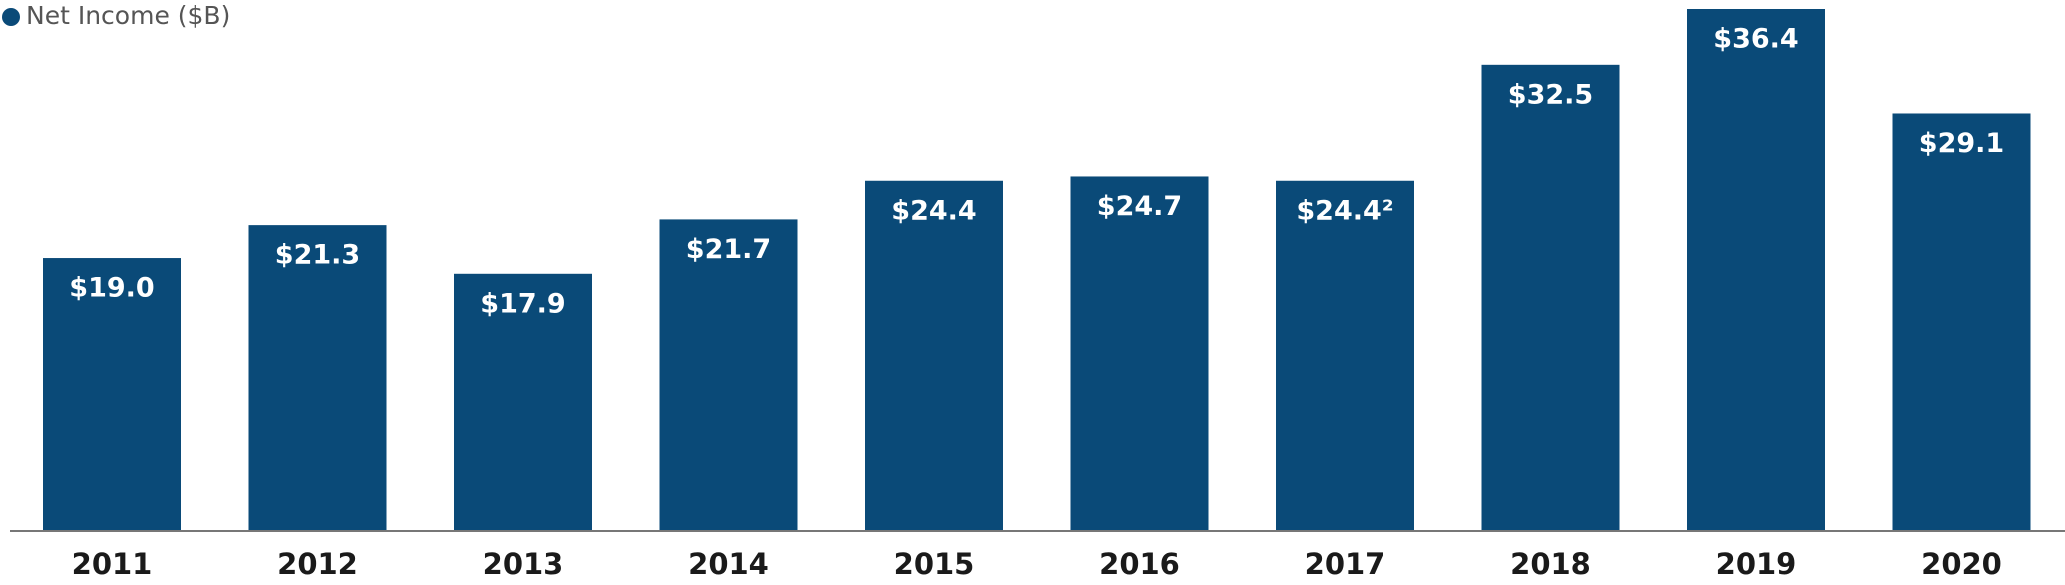  Describe the element at coordinates (1961, 143) in the screenshot. I see `value-label: $29.1` at that location.